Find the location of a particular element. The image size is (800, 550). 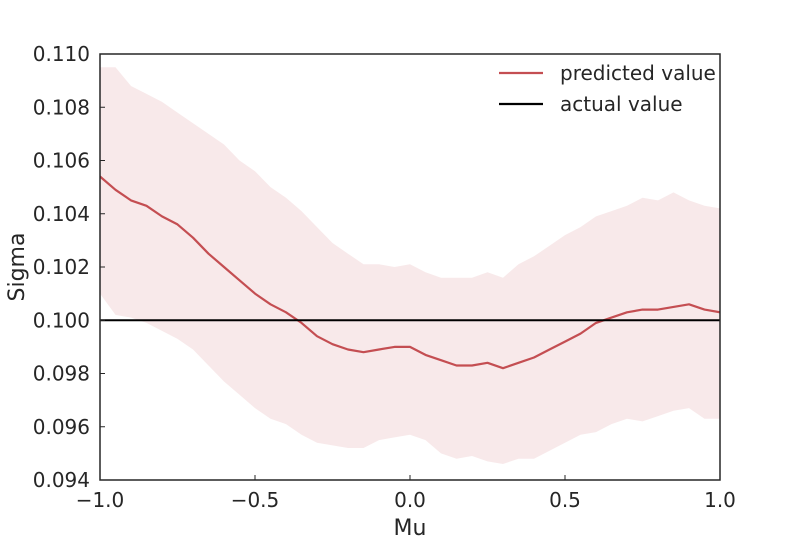

x-tick-label: −1.0 is located at coordinates (100, 500).